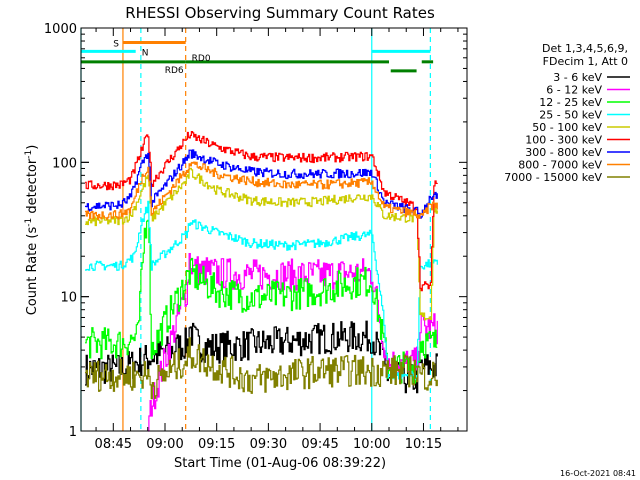 This screenshot has height=480, width=640. What do you see at coordinates (574, 90) in the screenshot?
I see `legend-label-1: 6 - 12 keV` at bounding box center [574, 90].